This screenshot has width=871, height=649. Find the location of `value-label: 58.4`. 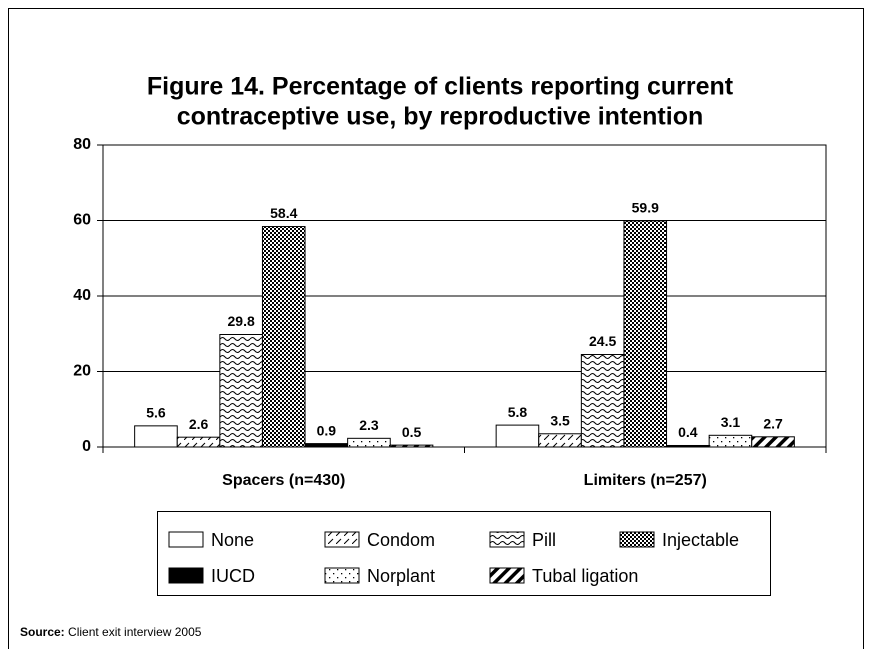

value-label: 58.4 is located at coordinates (283, 213).